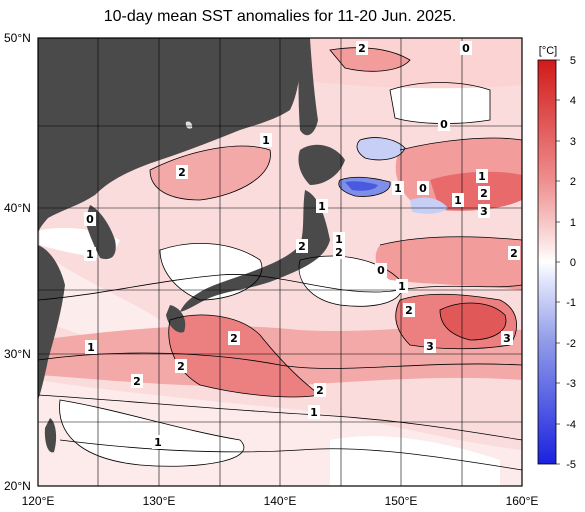  What do you see at coordinates (38, 501) in the screenshot?
I see `lon-label-120: 120°E` at bounding box center [38, 501].